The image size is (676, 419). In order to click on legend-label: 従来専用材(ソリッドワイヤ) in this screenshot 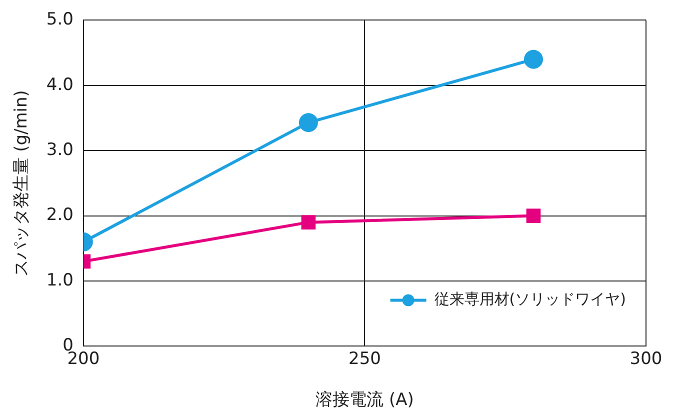, I will do `click(530, 299)`.